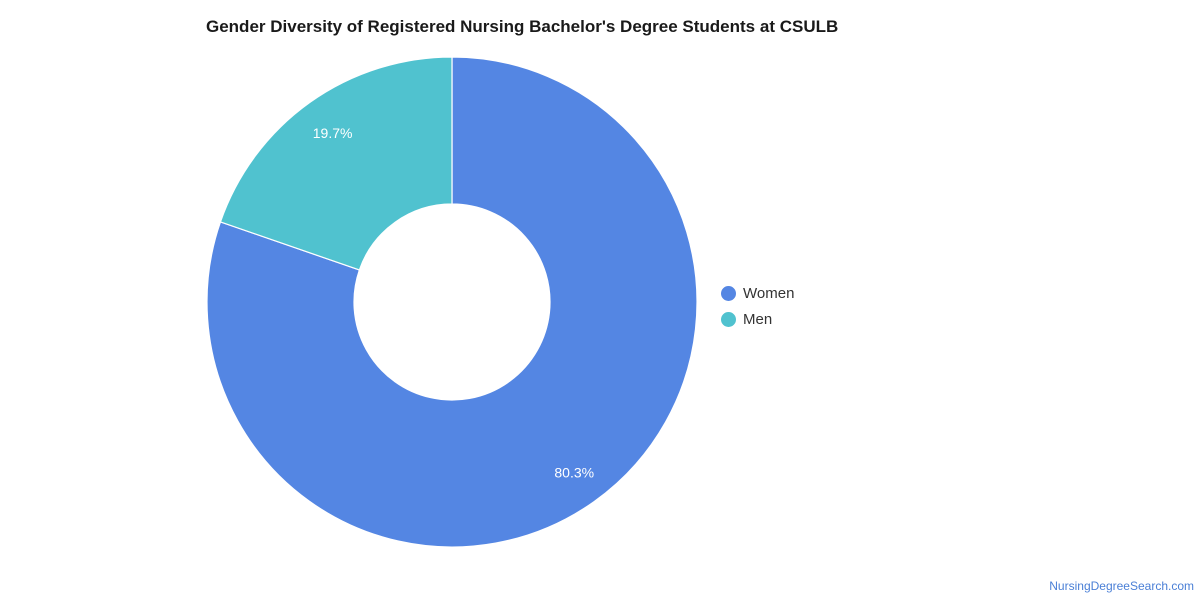 Image resolution: width=1200 pixels, height=600 pixels. I want to click on legend-item-men: Men, so click(757, 319).